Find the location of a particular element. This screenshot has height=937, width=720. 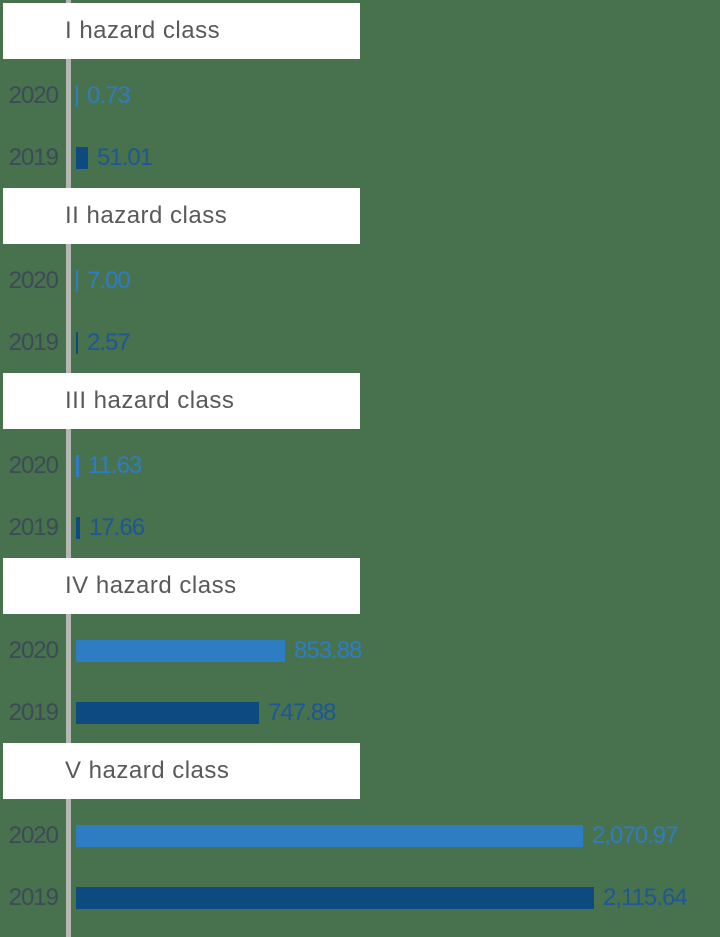

bar-row-2019: 2019 17.66 is located at coordinates (360, 528).